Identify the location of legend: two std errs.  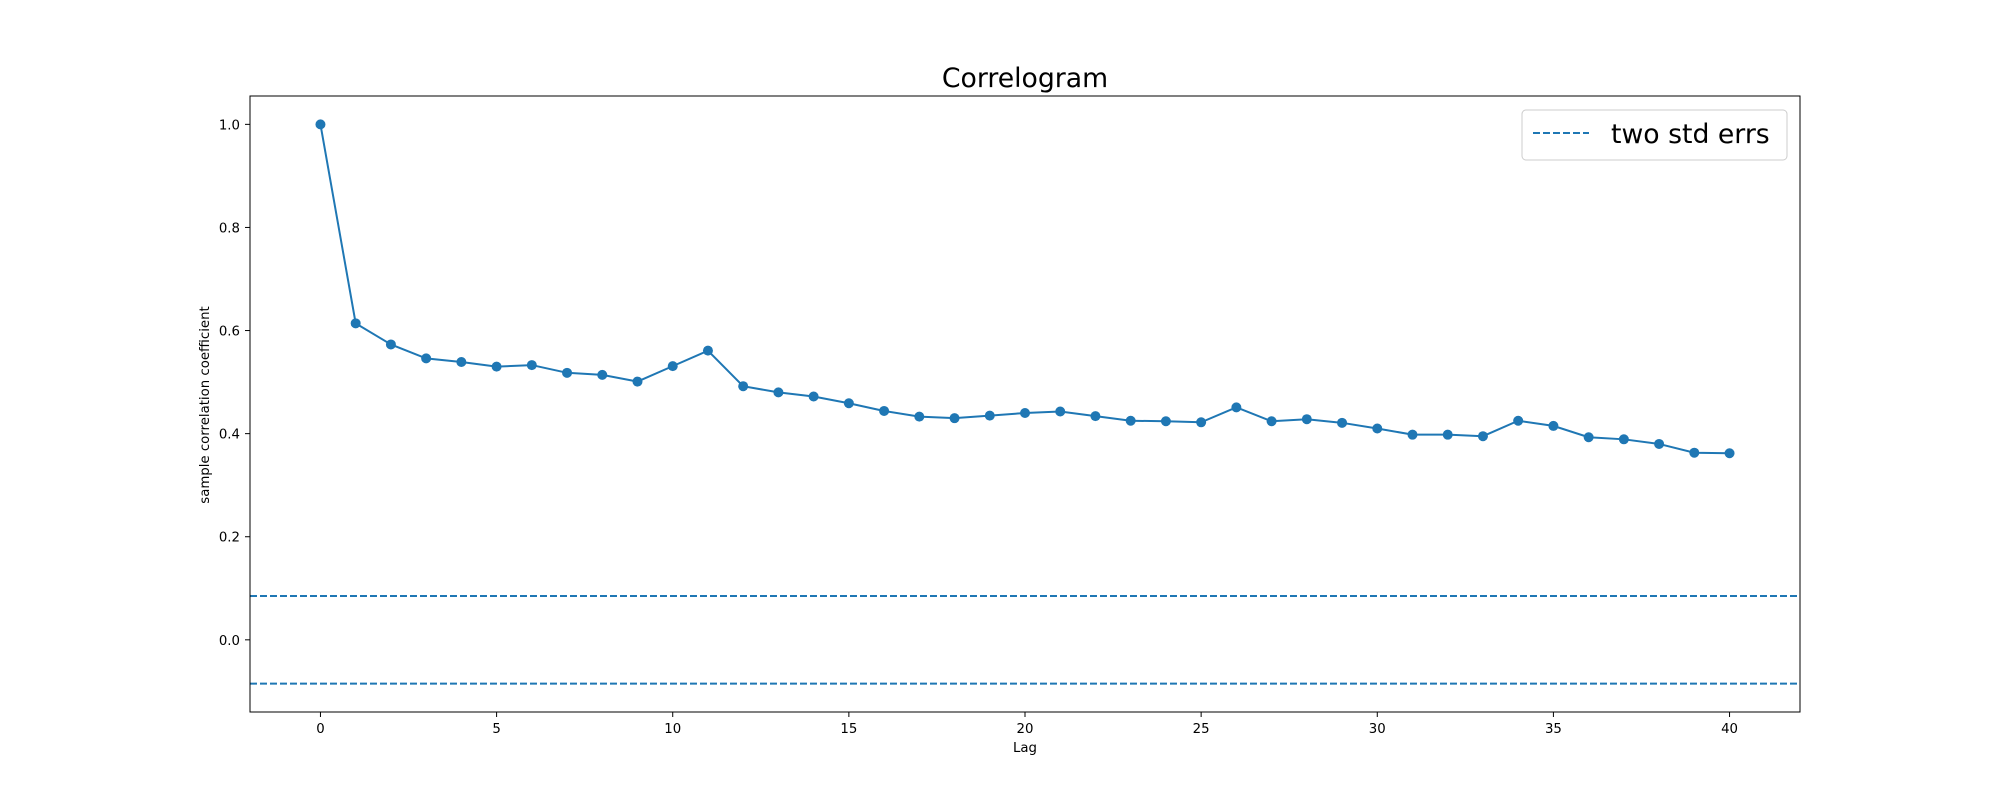
(1654, 135).